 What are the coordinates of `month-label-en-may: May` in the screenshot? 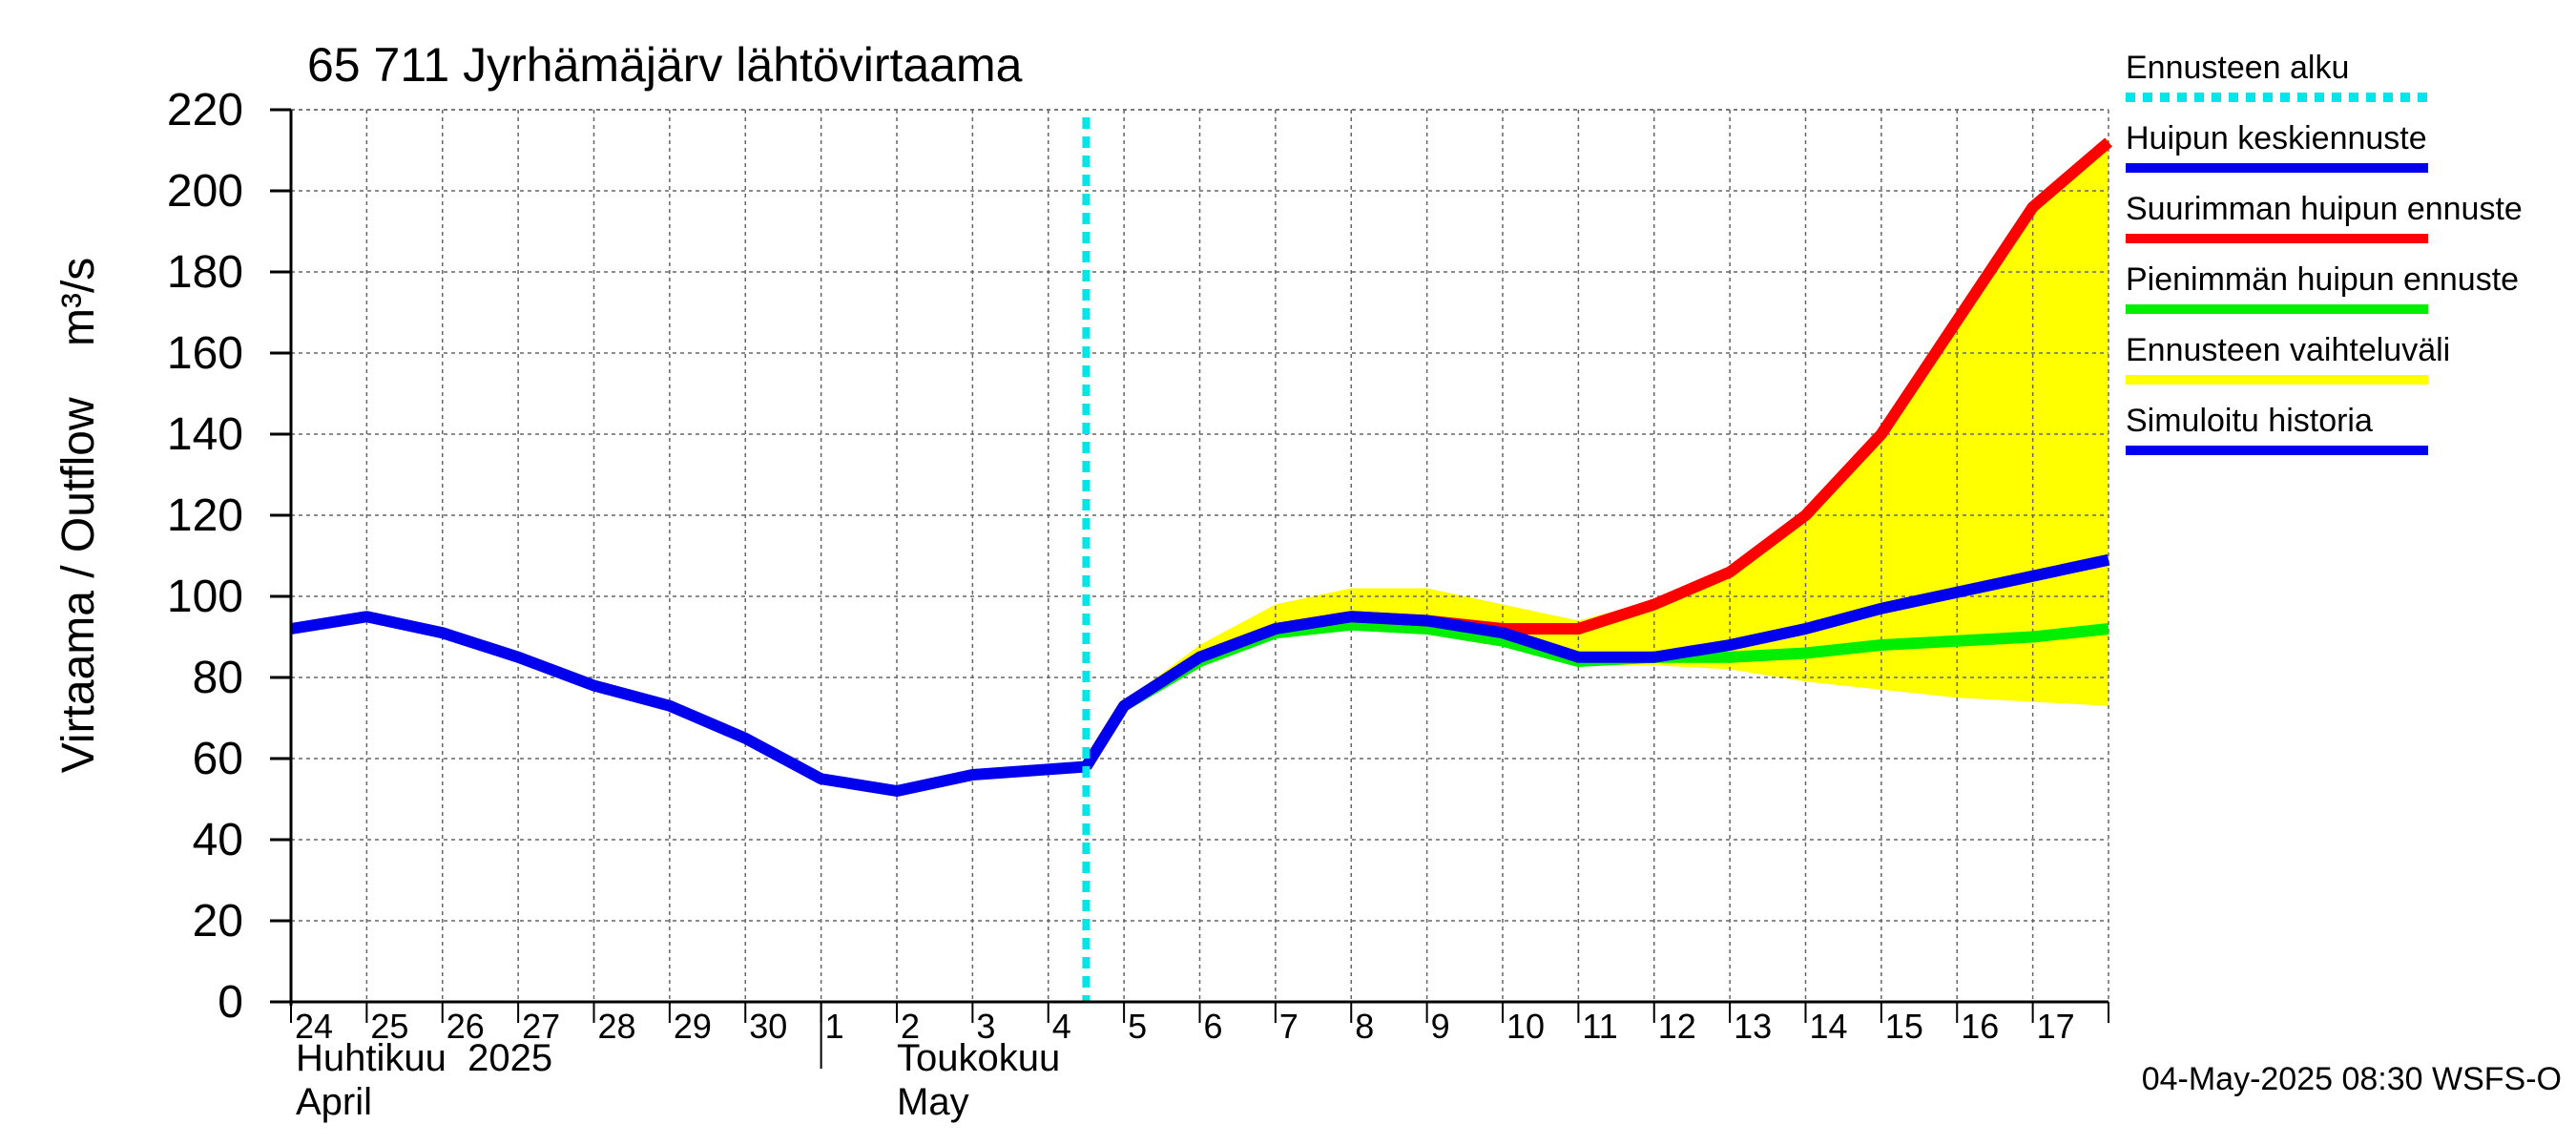 It's located at (933, 1102).